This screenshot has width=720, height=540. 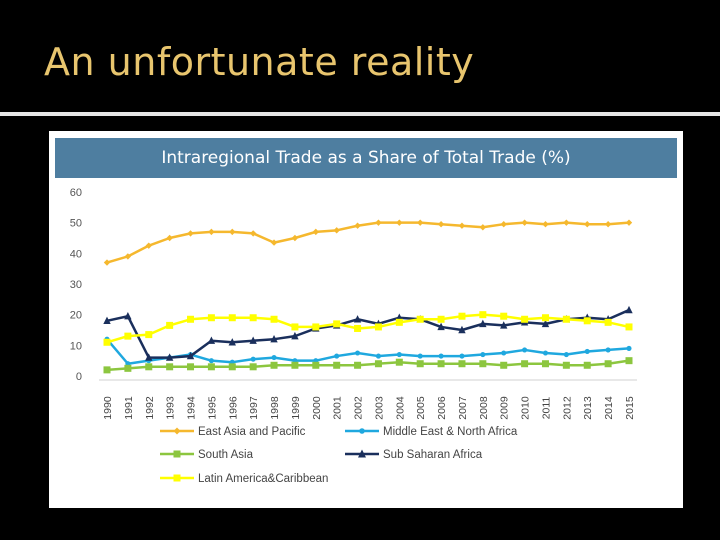 What do you see at coordinates (441, 326) in the screenshot?
I see `point-sub-saharan-africa-2006` at bounding box center [441, 326].